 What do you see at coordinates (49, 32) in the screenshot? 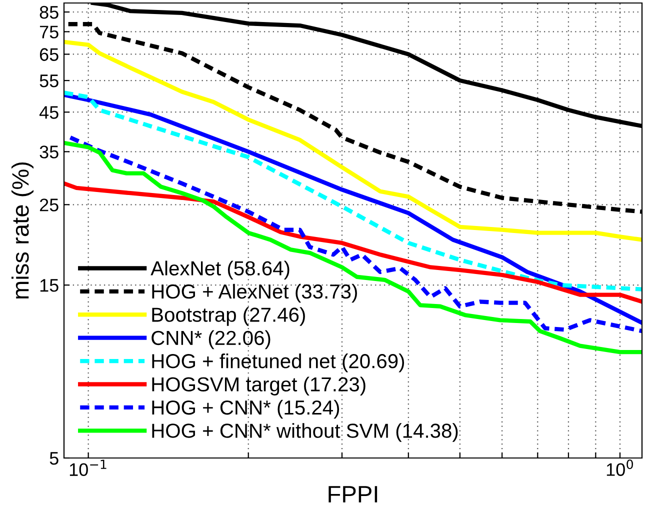
I see `y-tick-label: 75` at bounding box center [49, 32].